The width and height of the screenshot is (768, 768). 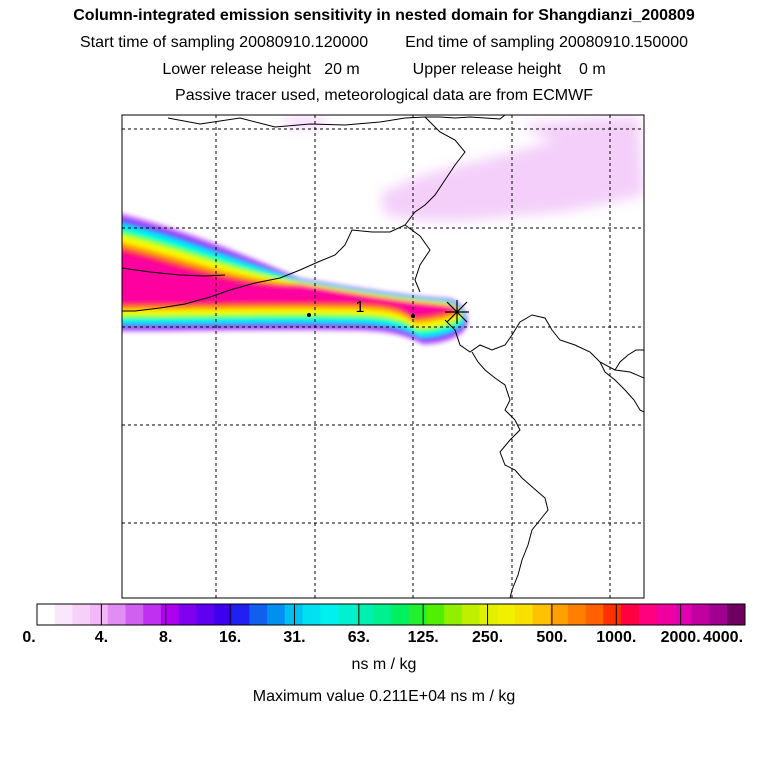 I want to click on colorbar-tick-label: 31., so click(x=294, y=637).